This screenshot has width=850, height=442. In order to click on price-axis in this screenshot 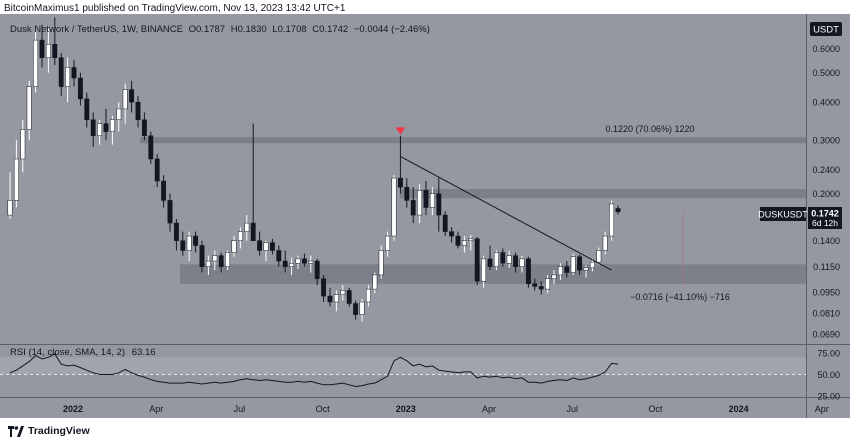, I will do `click(828, 179)`.